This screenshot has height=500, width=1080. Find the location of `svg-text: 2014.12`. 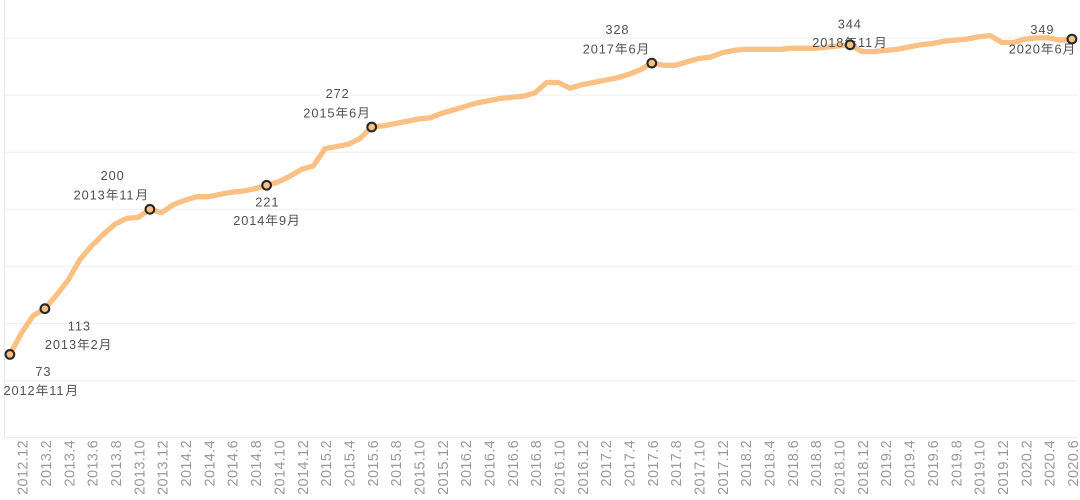

svg-text: 2014.12 is located at coordinates (304, 467).